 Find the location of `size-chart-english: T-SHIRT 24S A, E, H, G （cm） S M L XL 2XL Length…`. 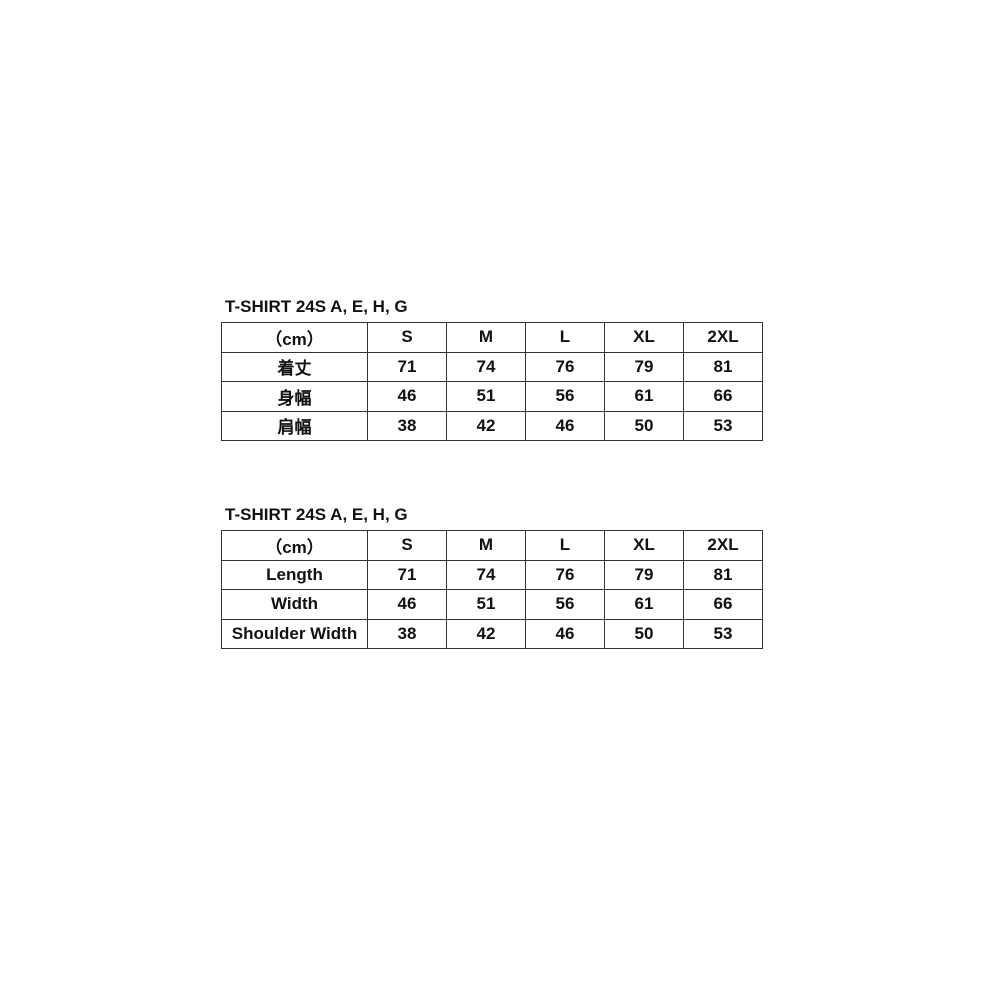

size-chart-english: T-SHIRT 24S A, E, H, G （cm） S M L XL 2XL Length… is located at coordinates (492, 577).